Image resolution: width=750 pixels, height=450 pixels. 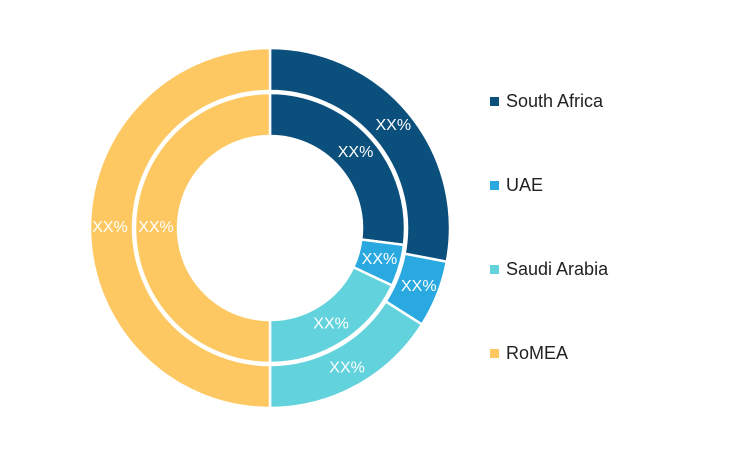 What do you see at coordinates (156, 227) in the screenshot?
I see `inner-label-romea: XX%` at bounding box center [156, 227].